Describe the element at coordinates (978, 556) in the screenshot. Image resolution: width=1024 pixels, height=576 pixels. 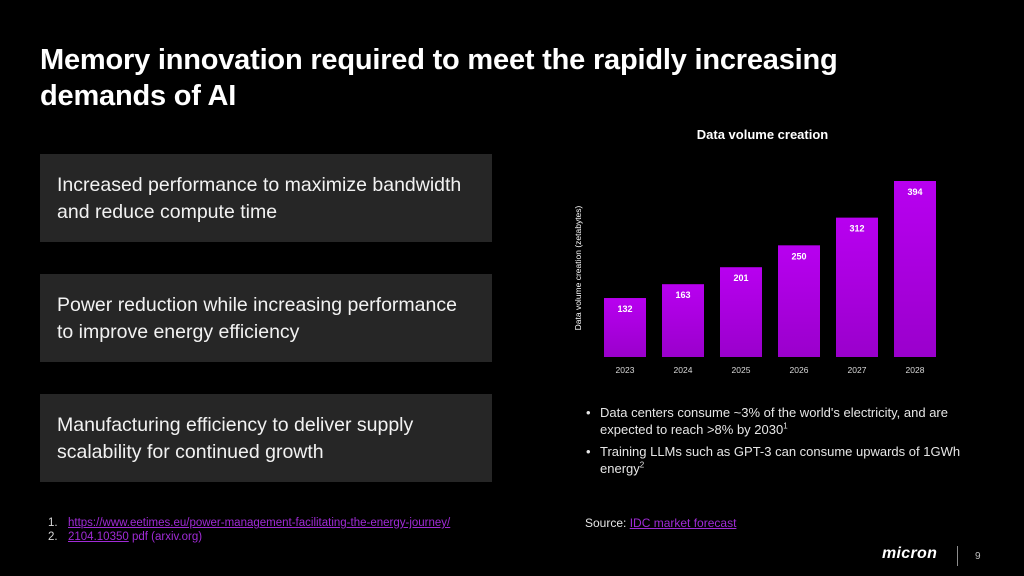
I see `page-number: 9` at that location.